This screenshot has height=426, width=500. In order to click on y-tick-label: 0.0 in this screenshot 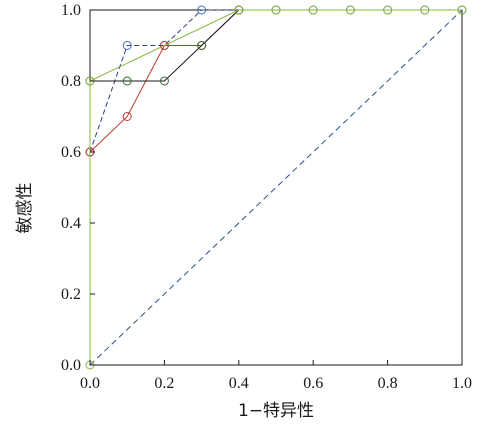, I will do `click(71, 365)`.